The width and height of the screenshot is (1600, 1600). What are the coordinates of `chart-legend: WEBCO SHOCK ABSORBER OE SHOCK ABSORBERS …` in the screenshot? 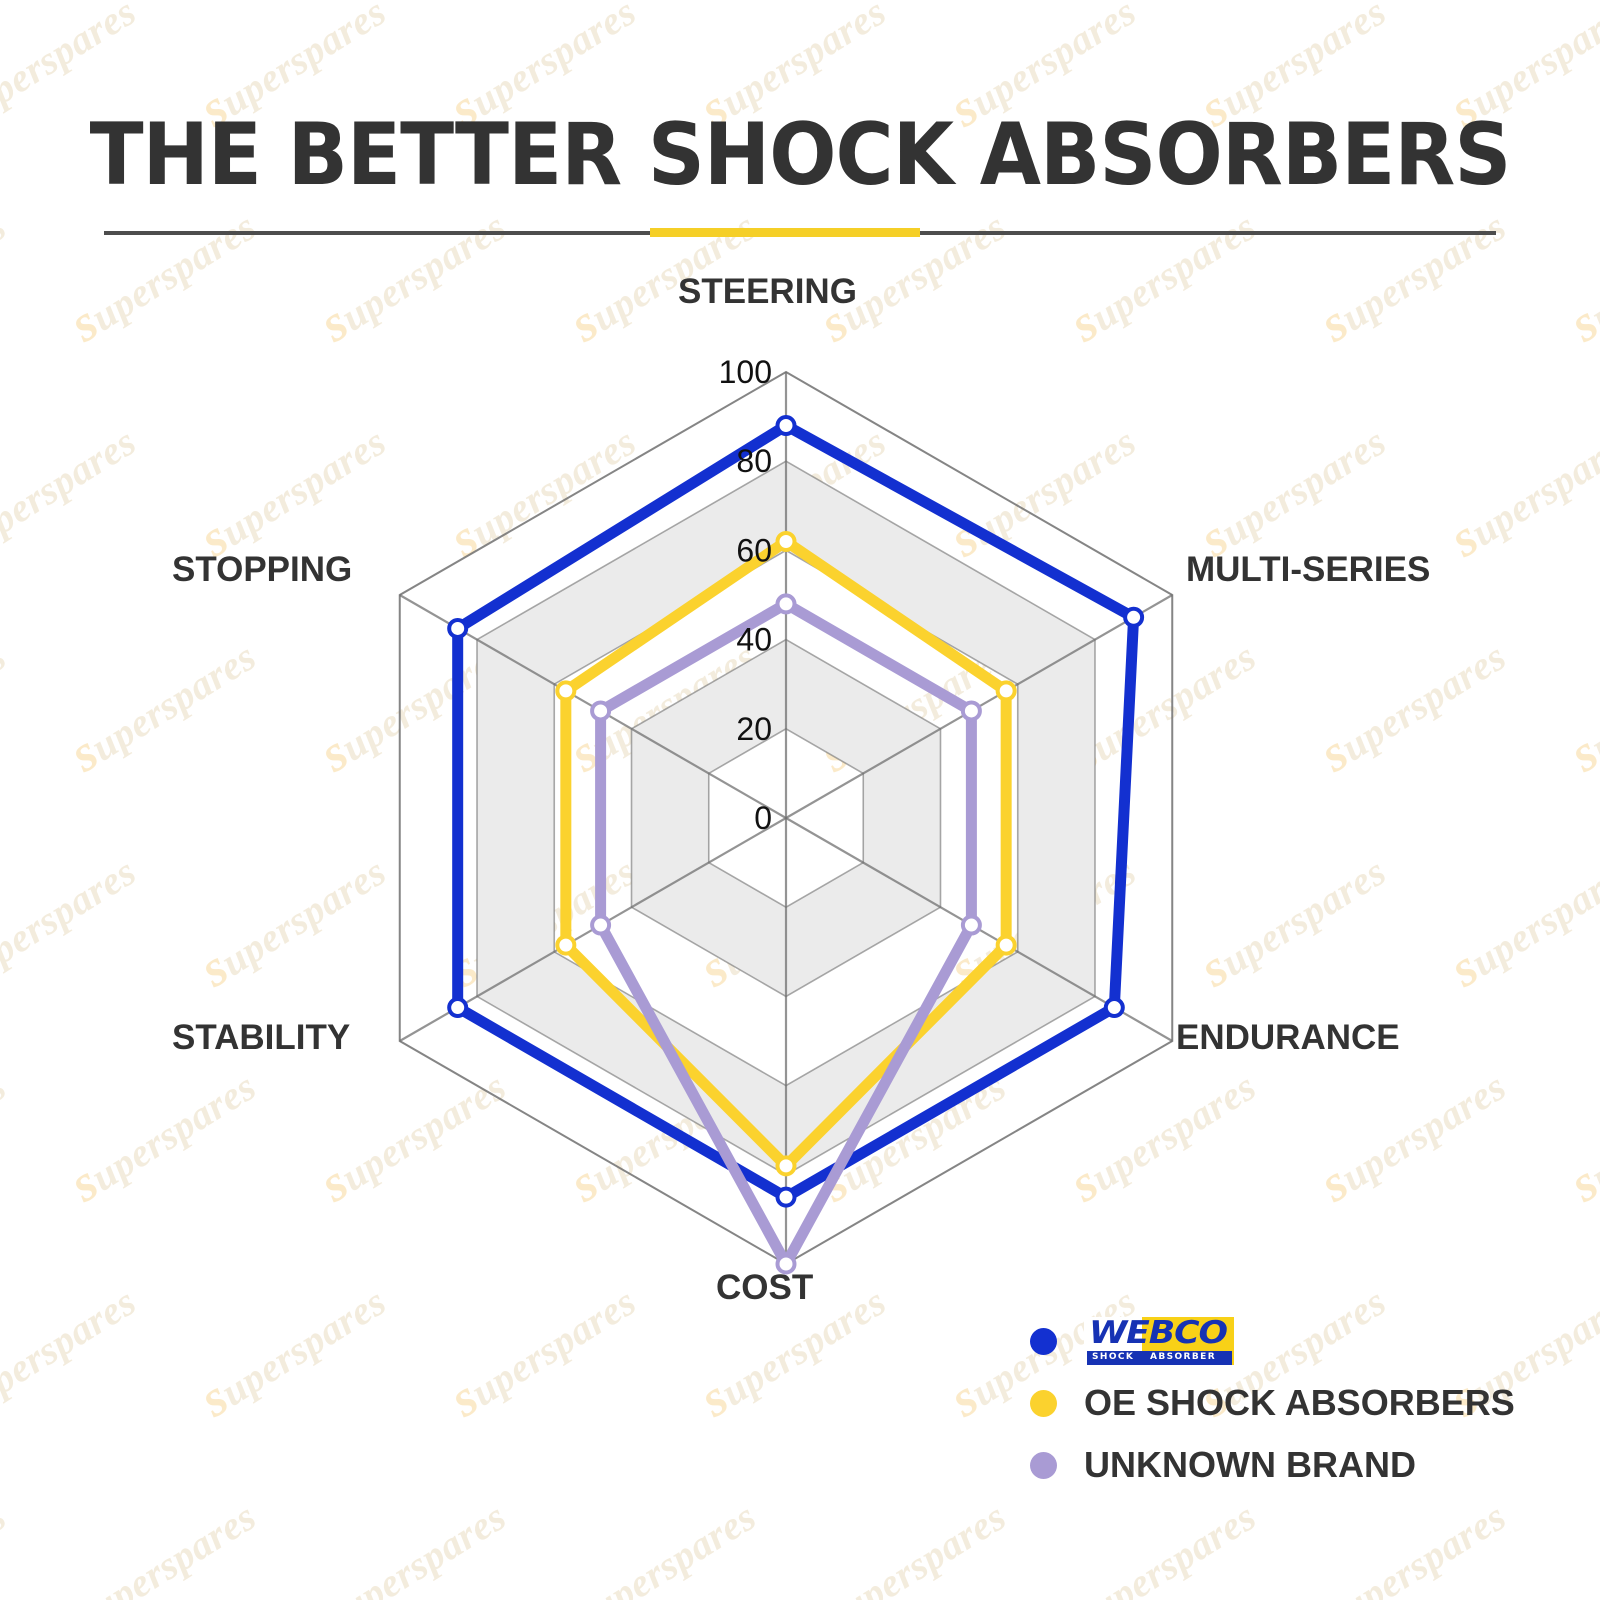 It's located at (1272, 1403).